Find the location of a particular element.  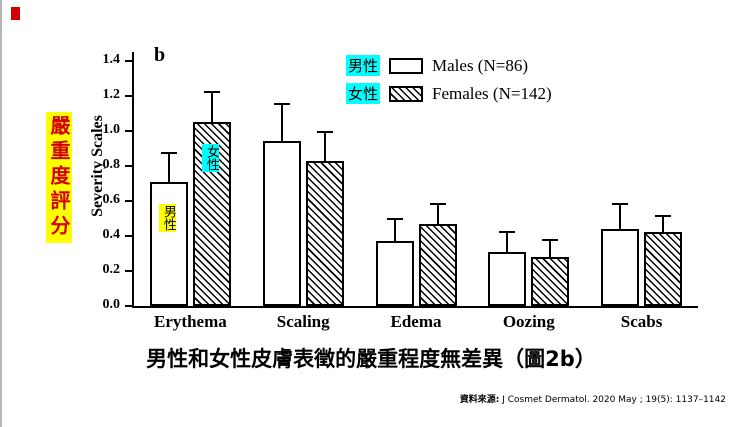

error-bar-females-scaling is located at coordinates (324, 145).